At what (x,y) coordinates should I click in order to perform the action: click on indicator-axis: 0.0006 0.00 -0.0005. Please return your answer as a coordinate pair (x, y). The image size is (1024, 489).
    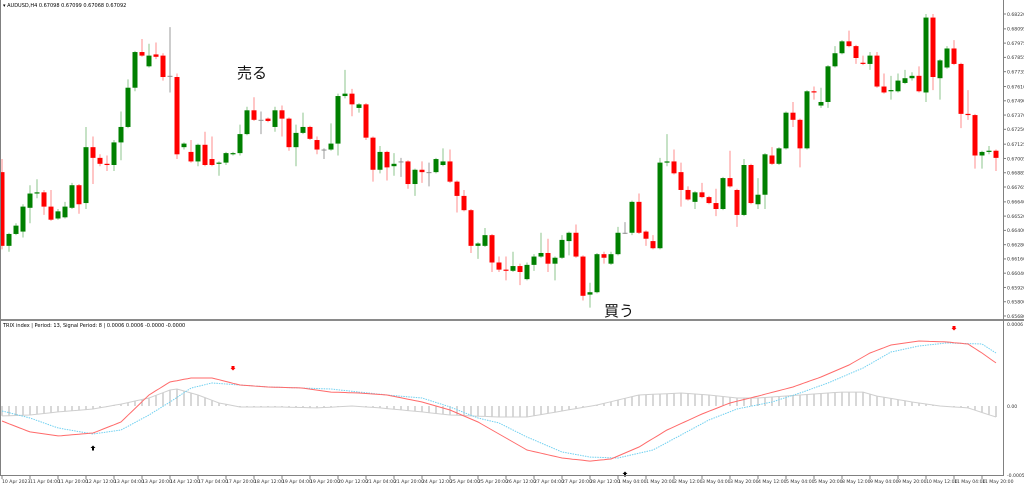
    Looking at the image, I should click on (1015, 400).